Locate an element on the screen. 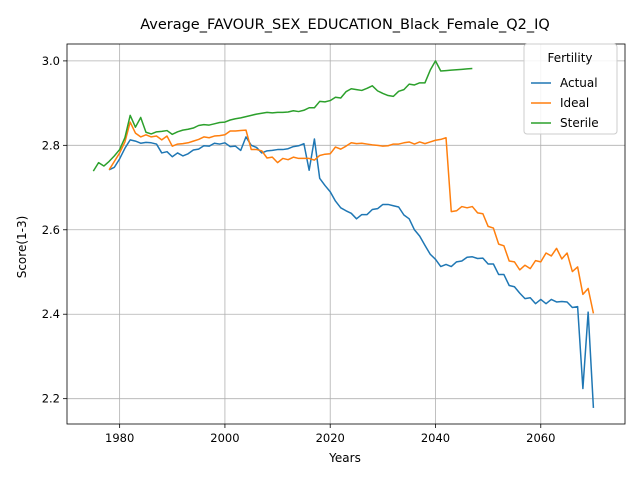  x-tick-label: 2020 is located at coordinates (330, 438).